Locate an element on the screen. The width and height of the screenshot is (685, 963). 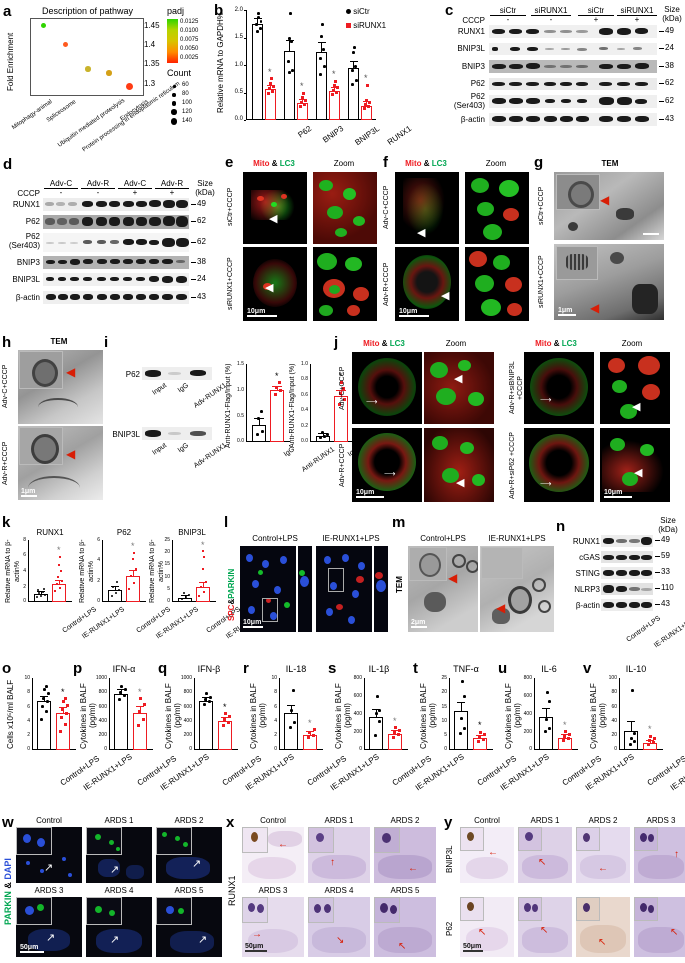
legend-sictr: siCtr is located at coordinates (358, 11).